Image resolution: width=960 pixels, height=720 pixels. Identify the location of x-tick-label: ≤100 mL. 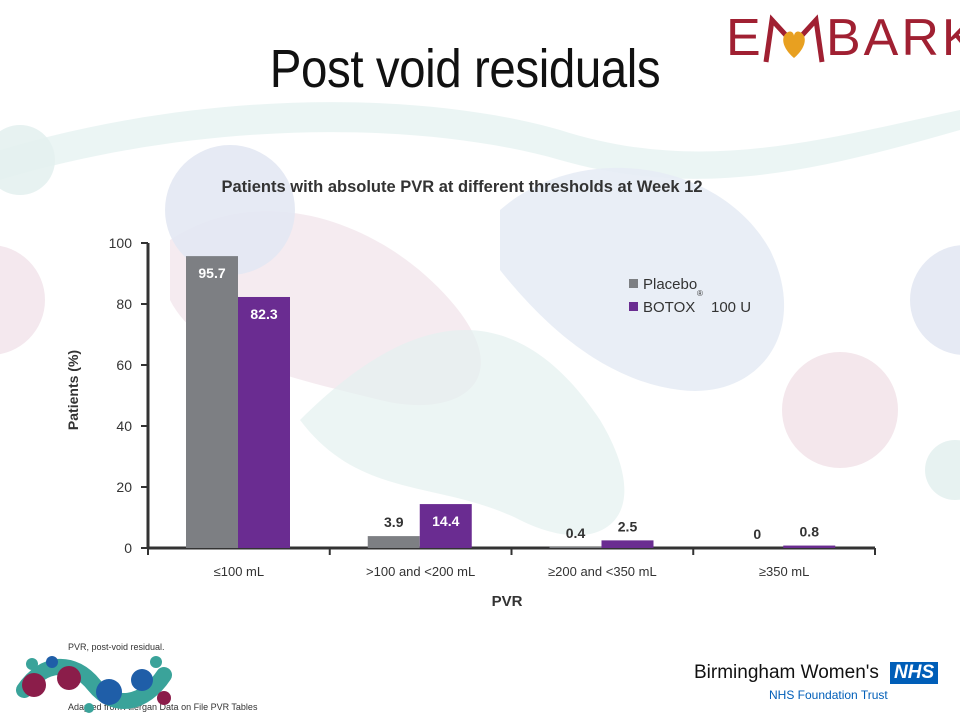
(239, 571).